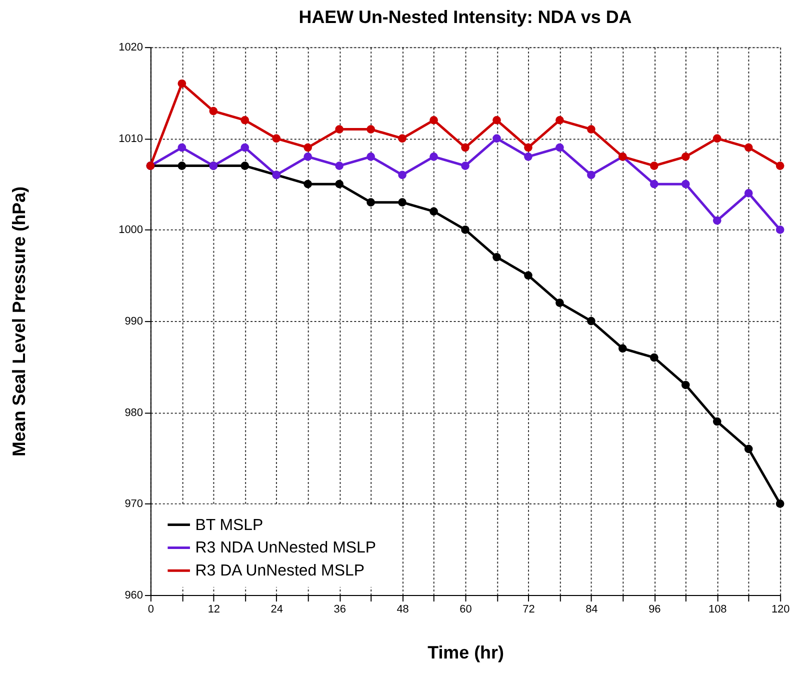  Describe the element at coordinates (18, 321) in the screenshot. I see `y-axis-title: Mean Seal Level Pressure (hPa)` at that location.